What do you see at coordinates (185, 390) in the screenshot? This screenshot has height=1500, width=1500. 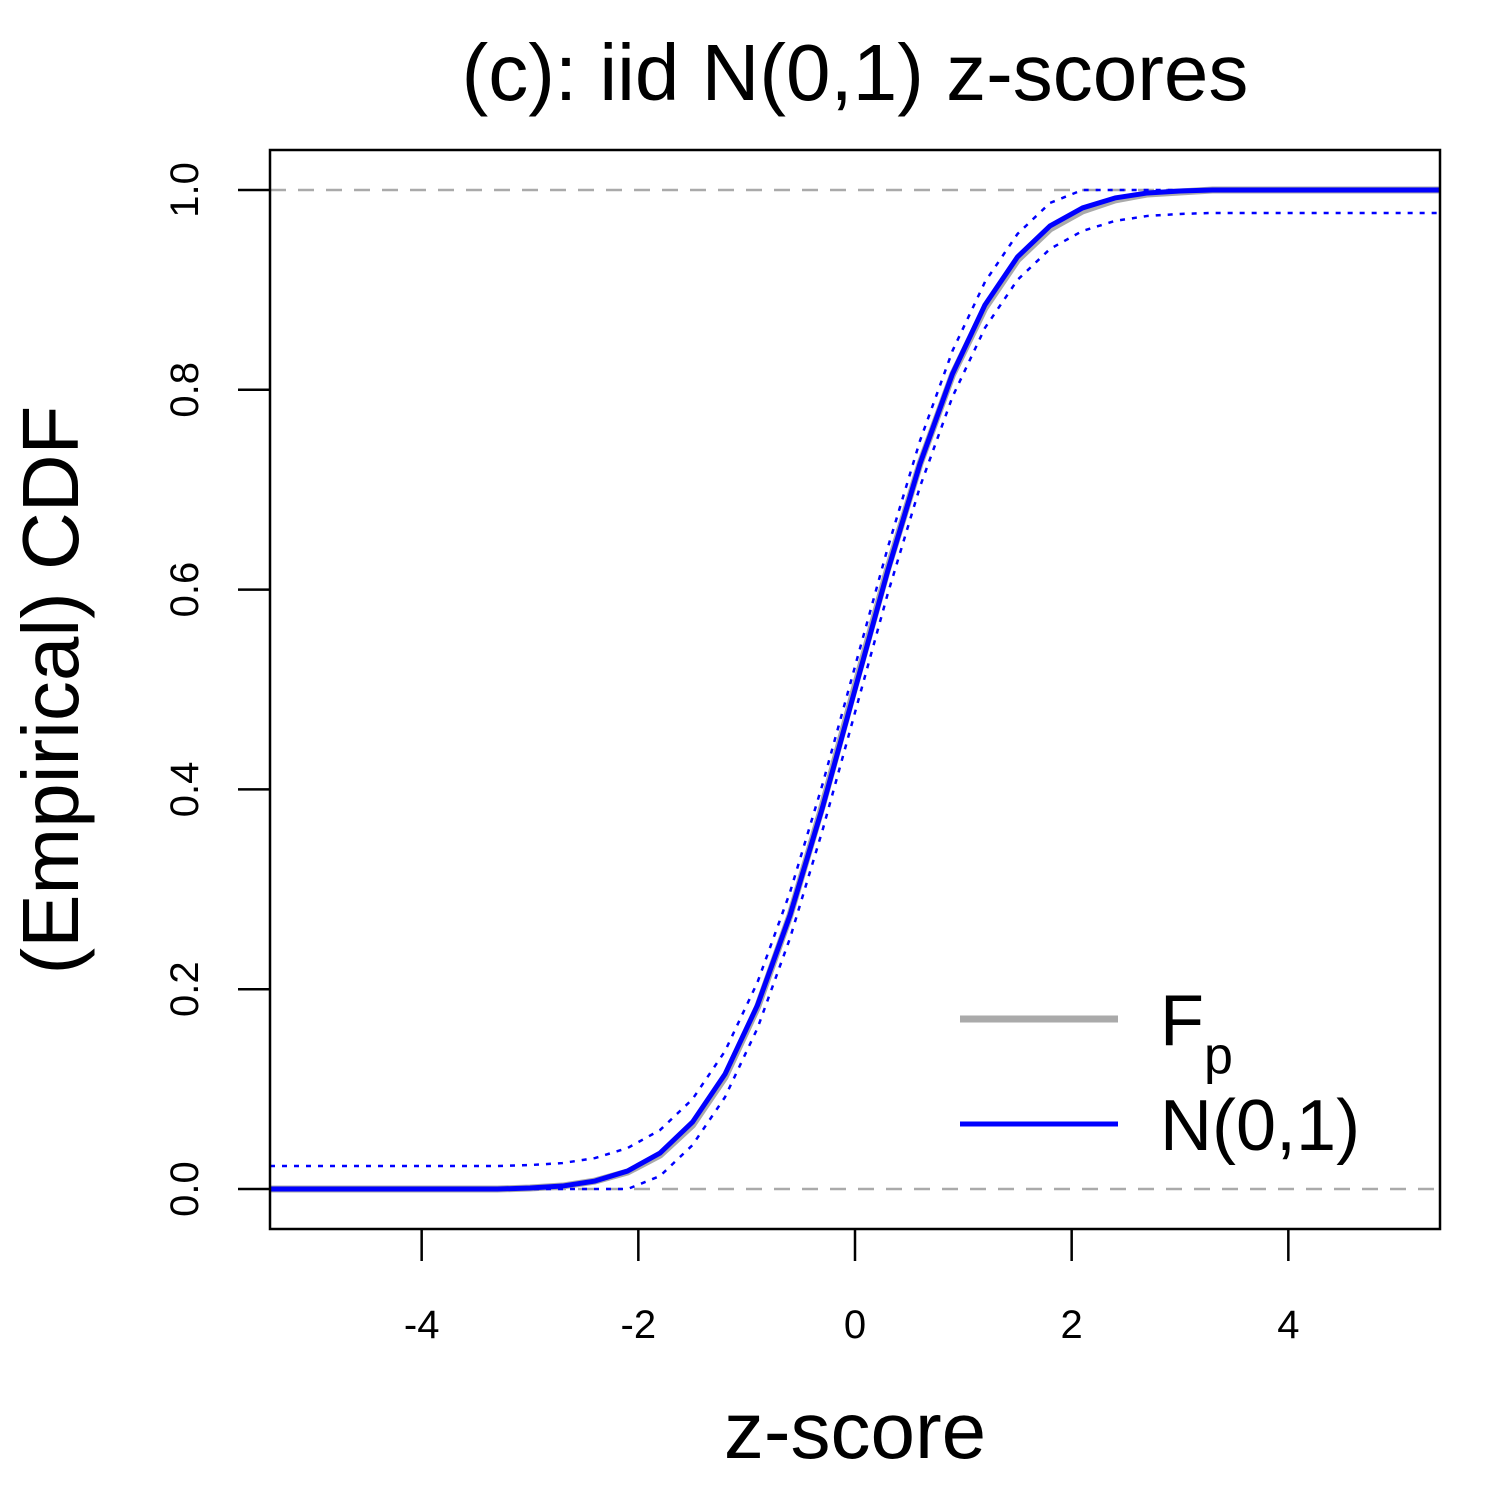 I see `y-tick-label: 0.8` at bounding box center [185, 390].